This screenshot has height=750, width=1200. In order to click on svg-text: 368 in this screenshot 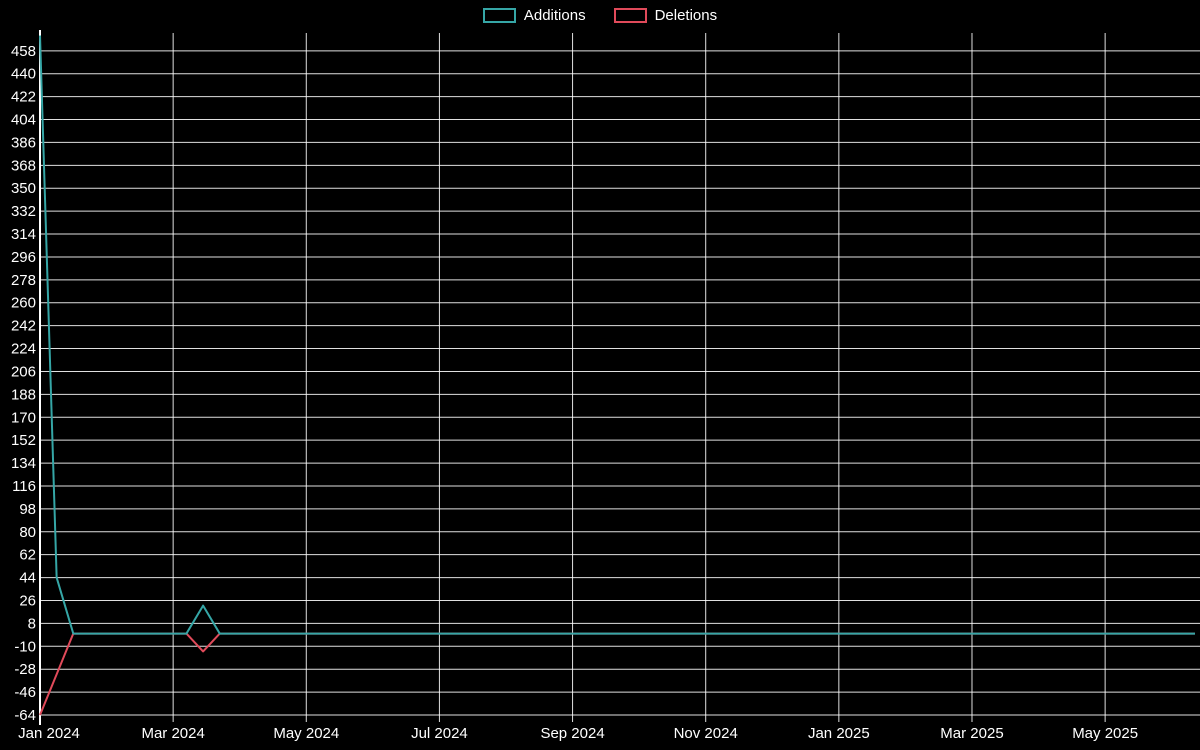, I will do `click(23, 165)`.